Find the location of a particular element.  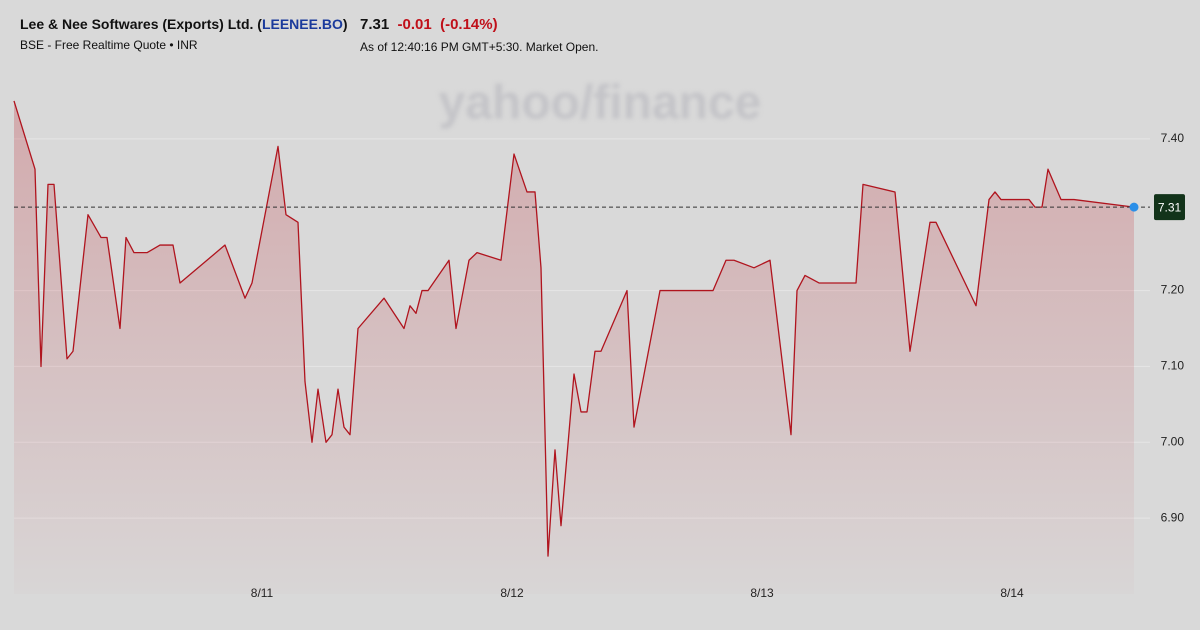

subtitle: BSE - Free Realtime Quote • INR is located at coordinates (109, 45).